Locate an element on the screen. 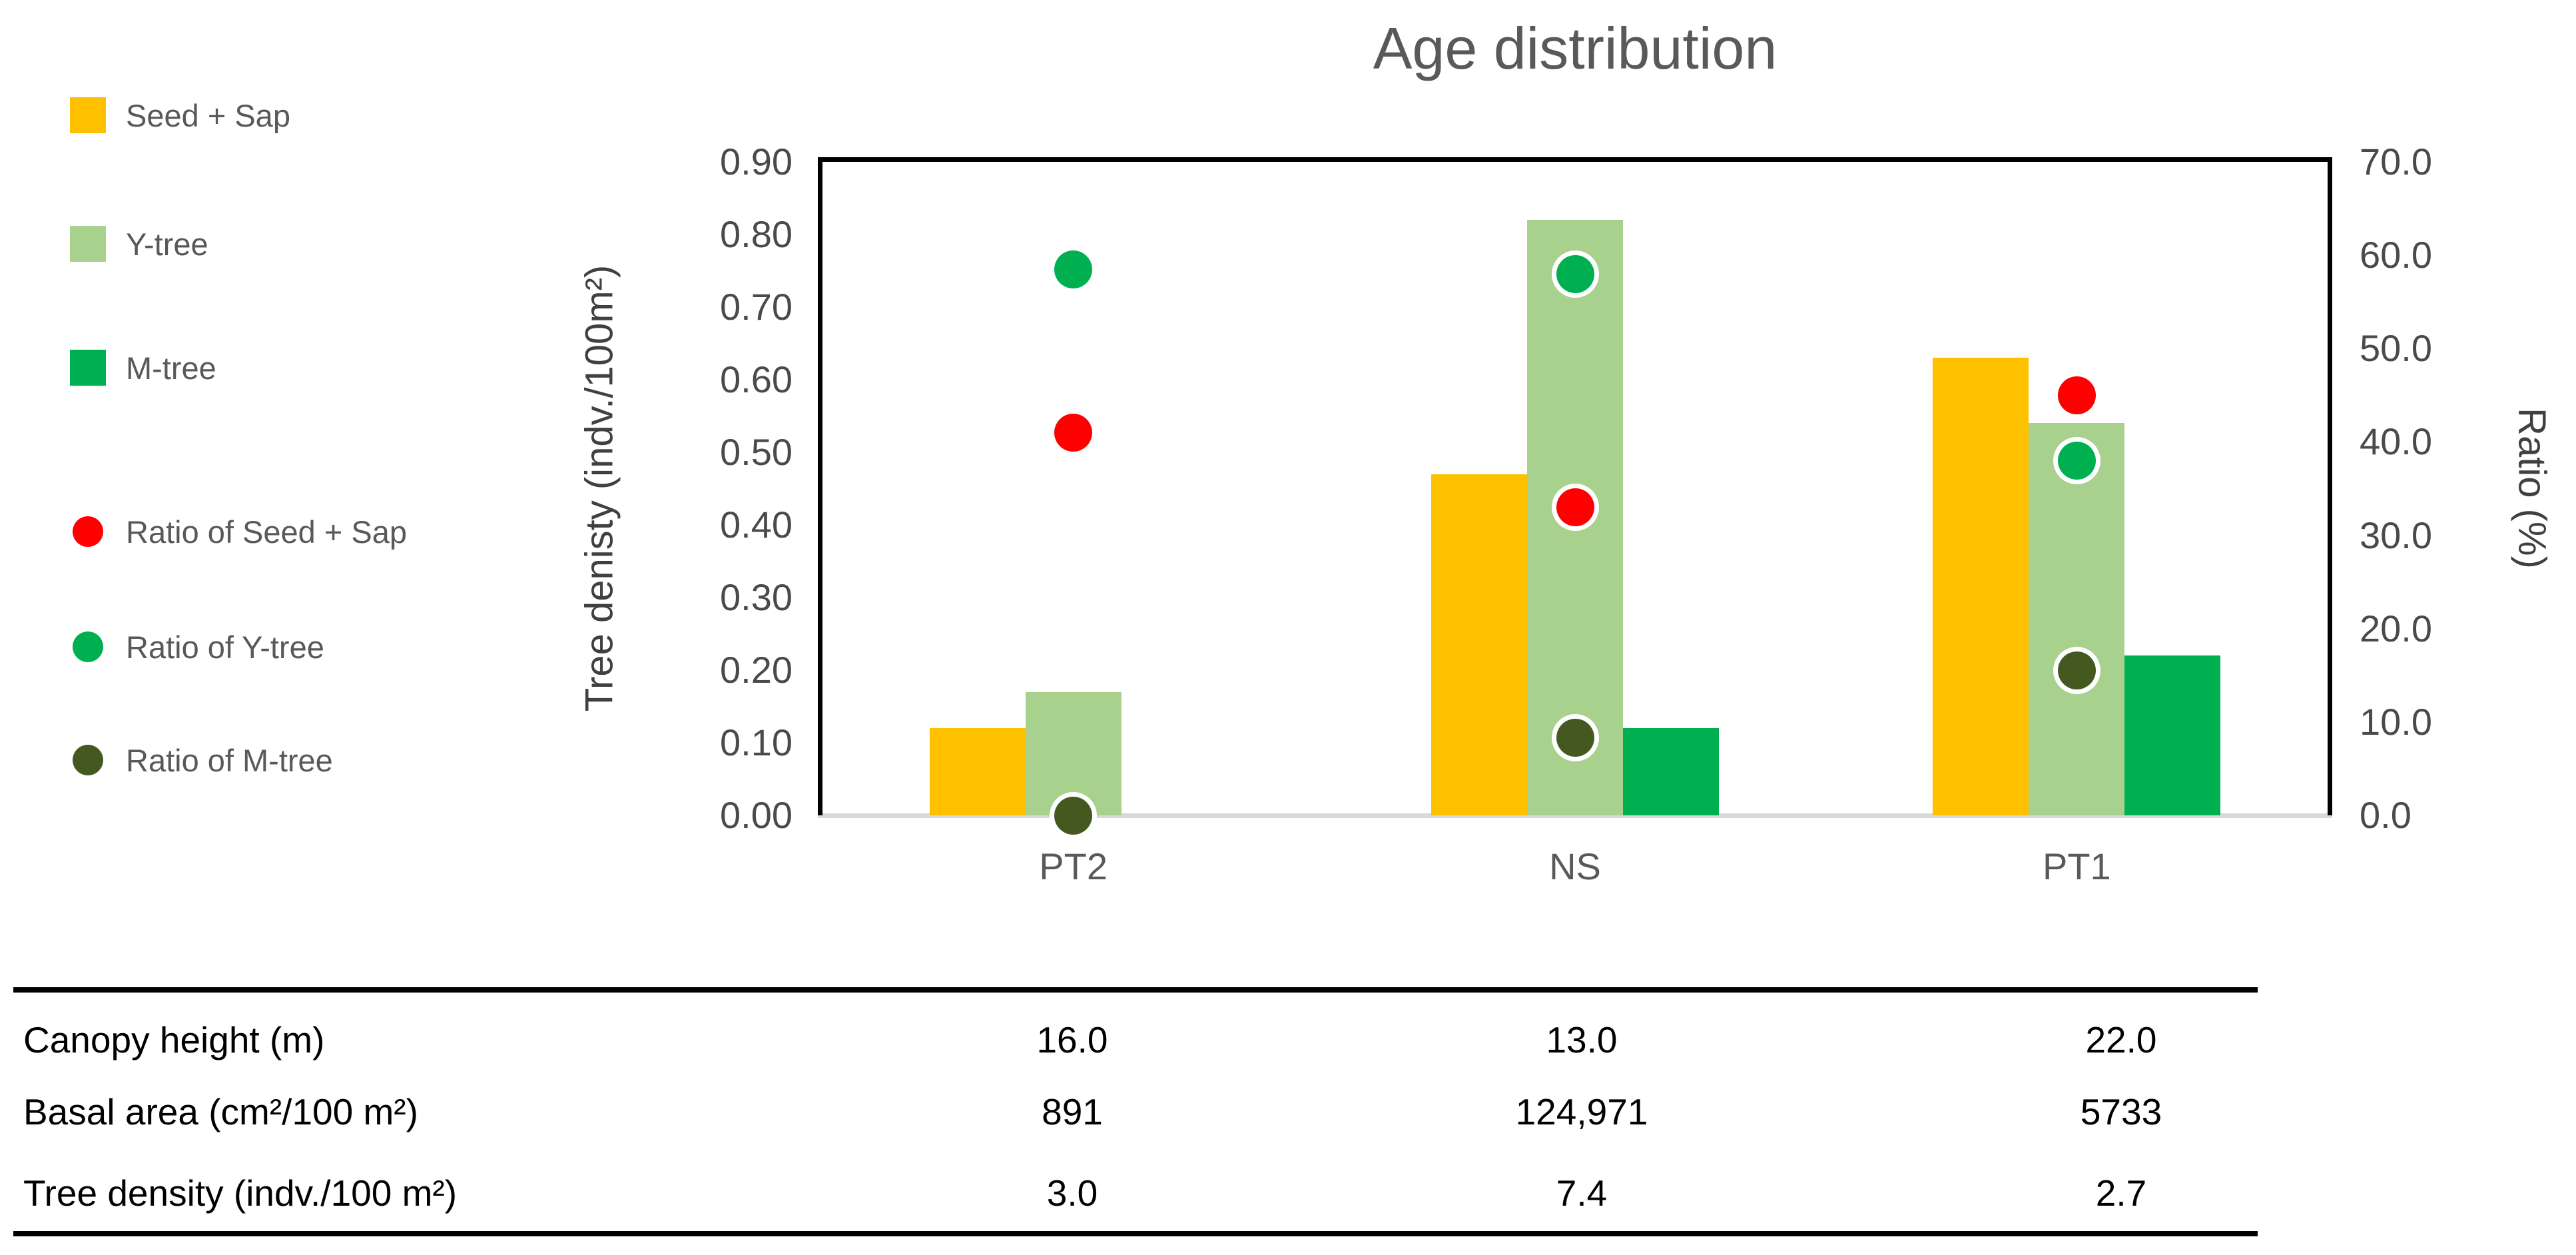 The width and height of the screenshot is (2576, 1255). bar-y-tree-pt1 is located at coordinates (2077, 619).